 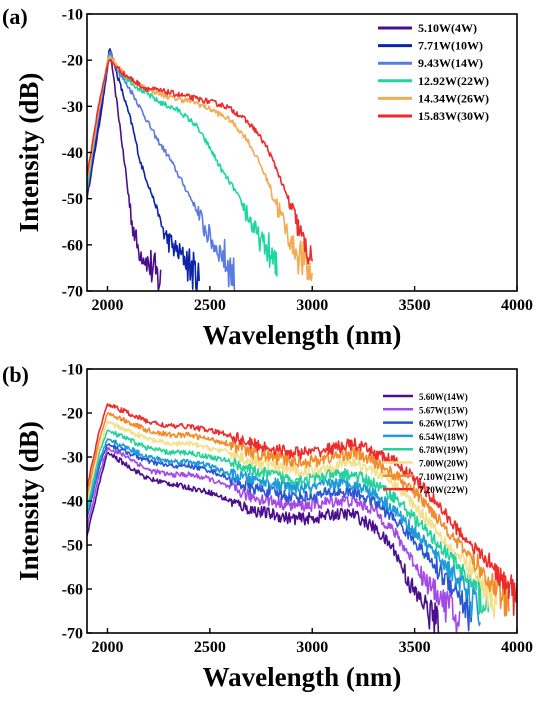 I want to click on panel-label-b: (b), so click(x=15, y=374).